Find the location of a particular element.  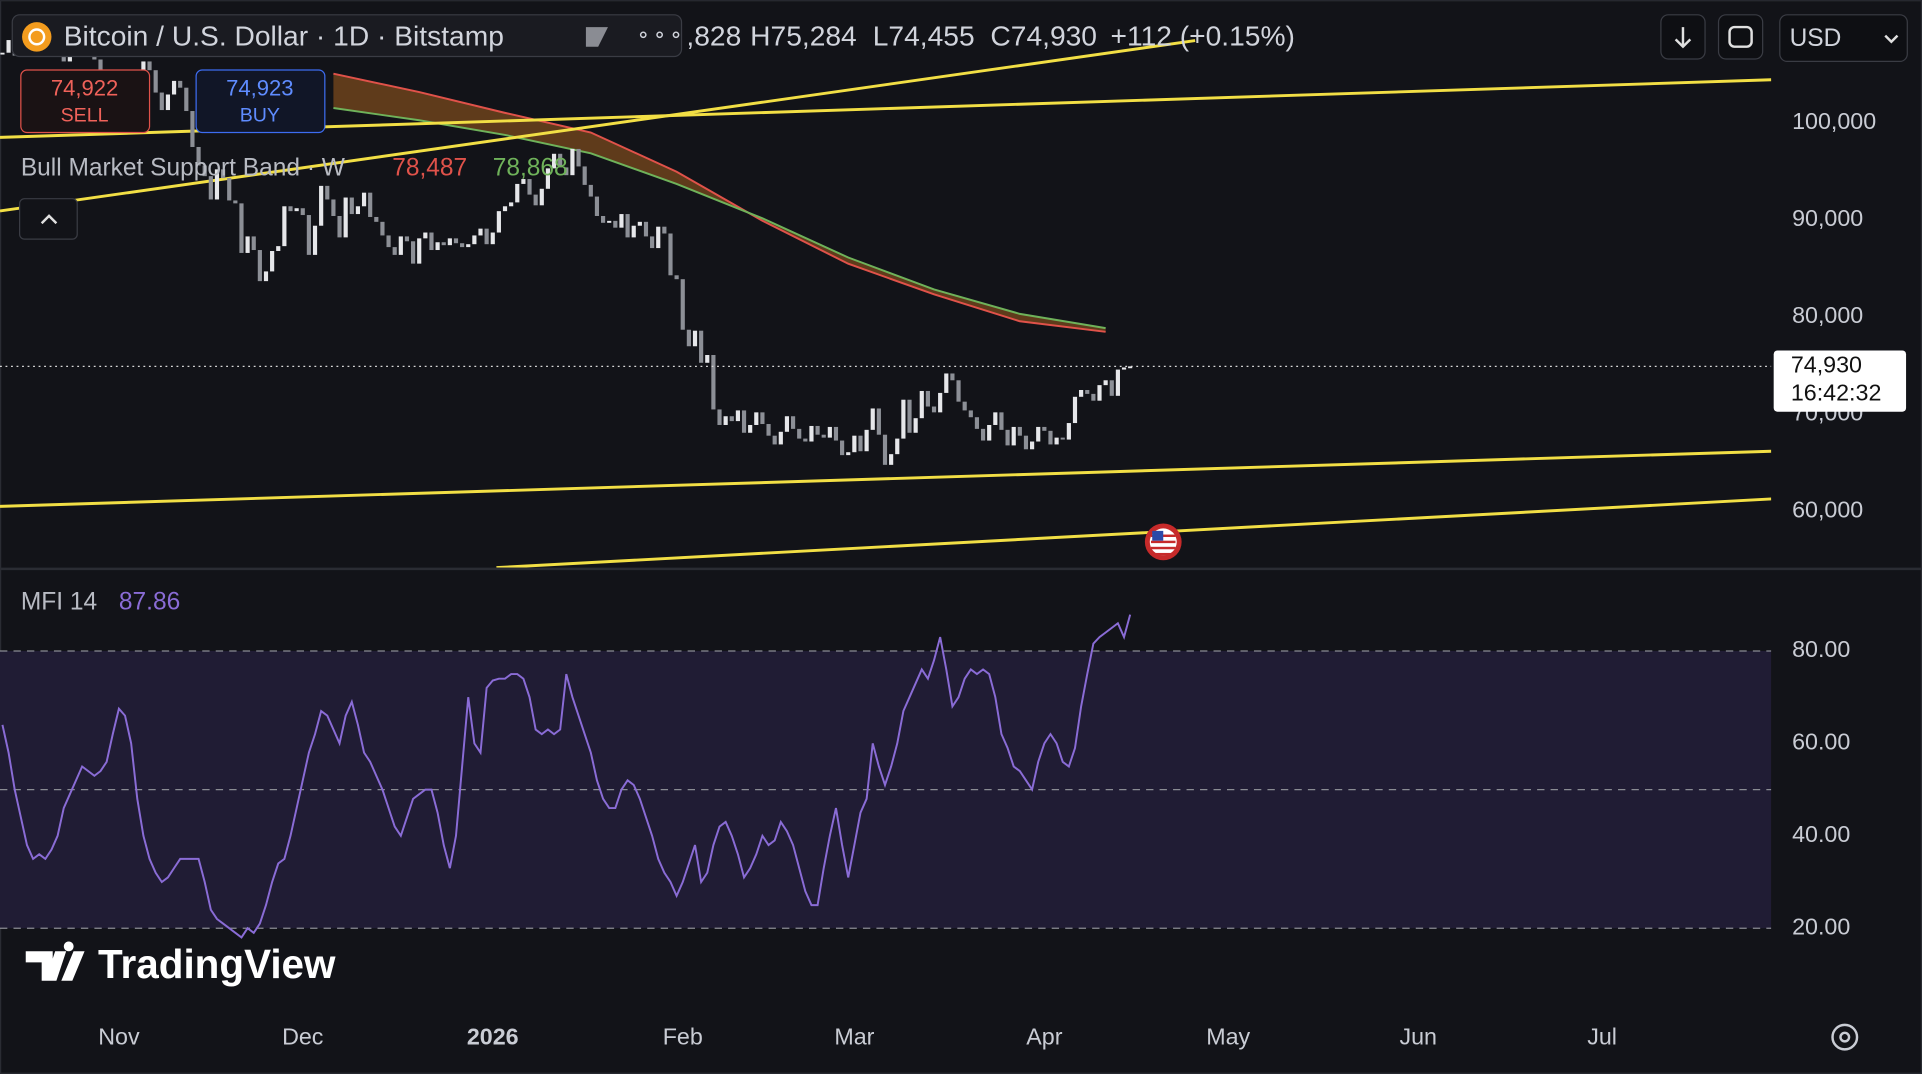

mfi-tick-label: 40.00 is located at coordinates (1821, 834).